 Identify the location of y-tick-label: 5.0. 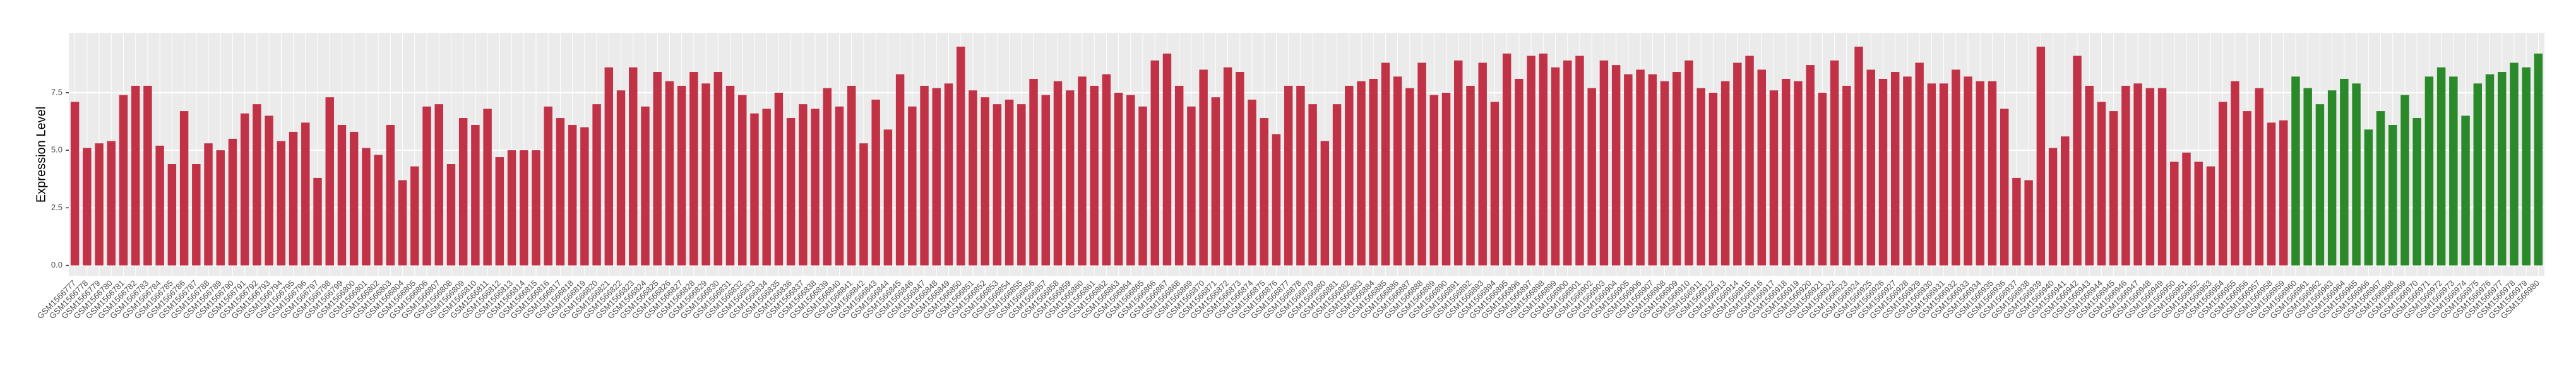
(57, 150).